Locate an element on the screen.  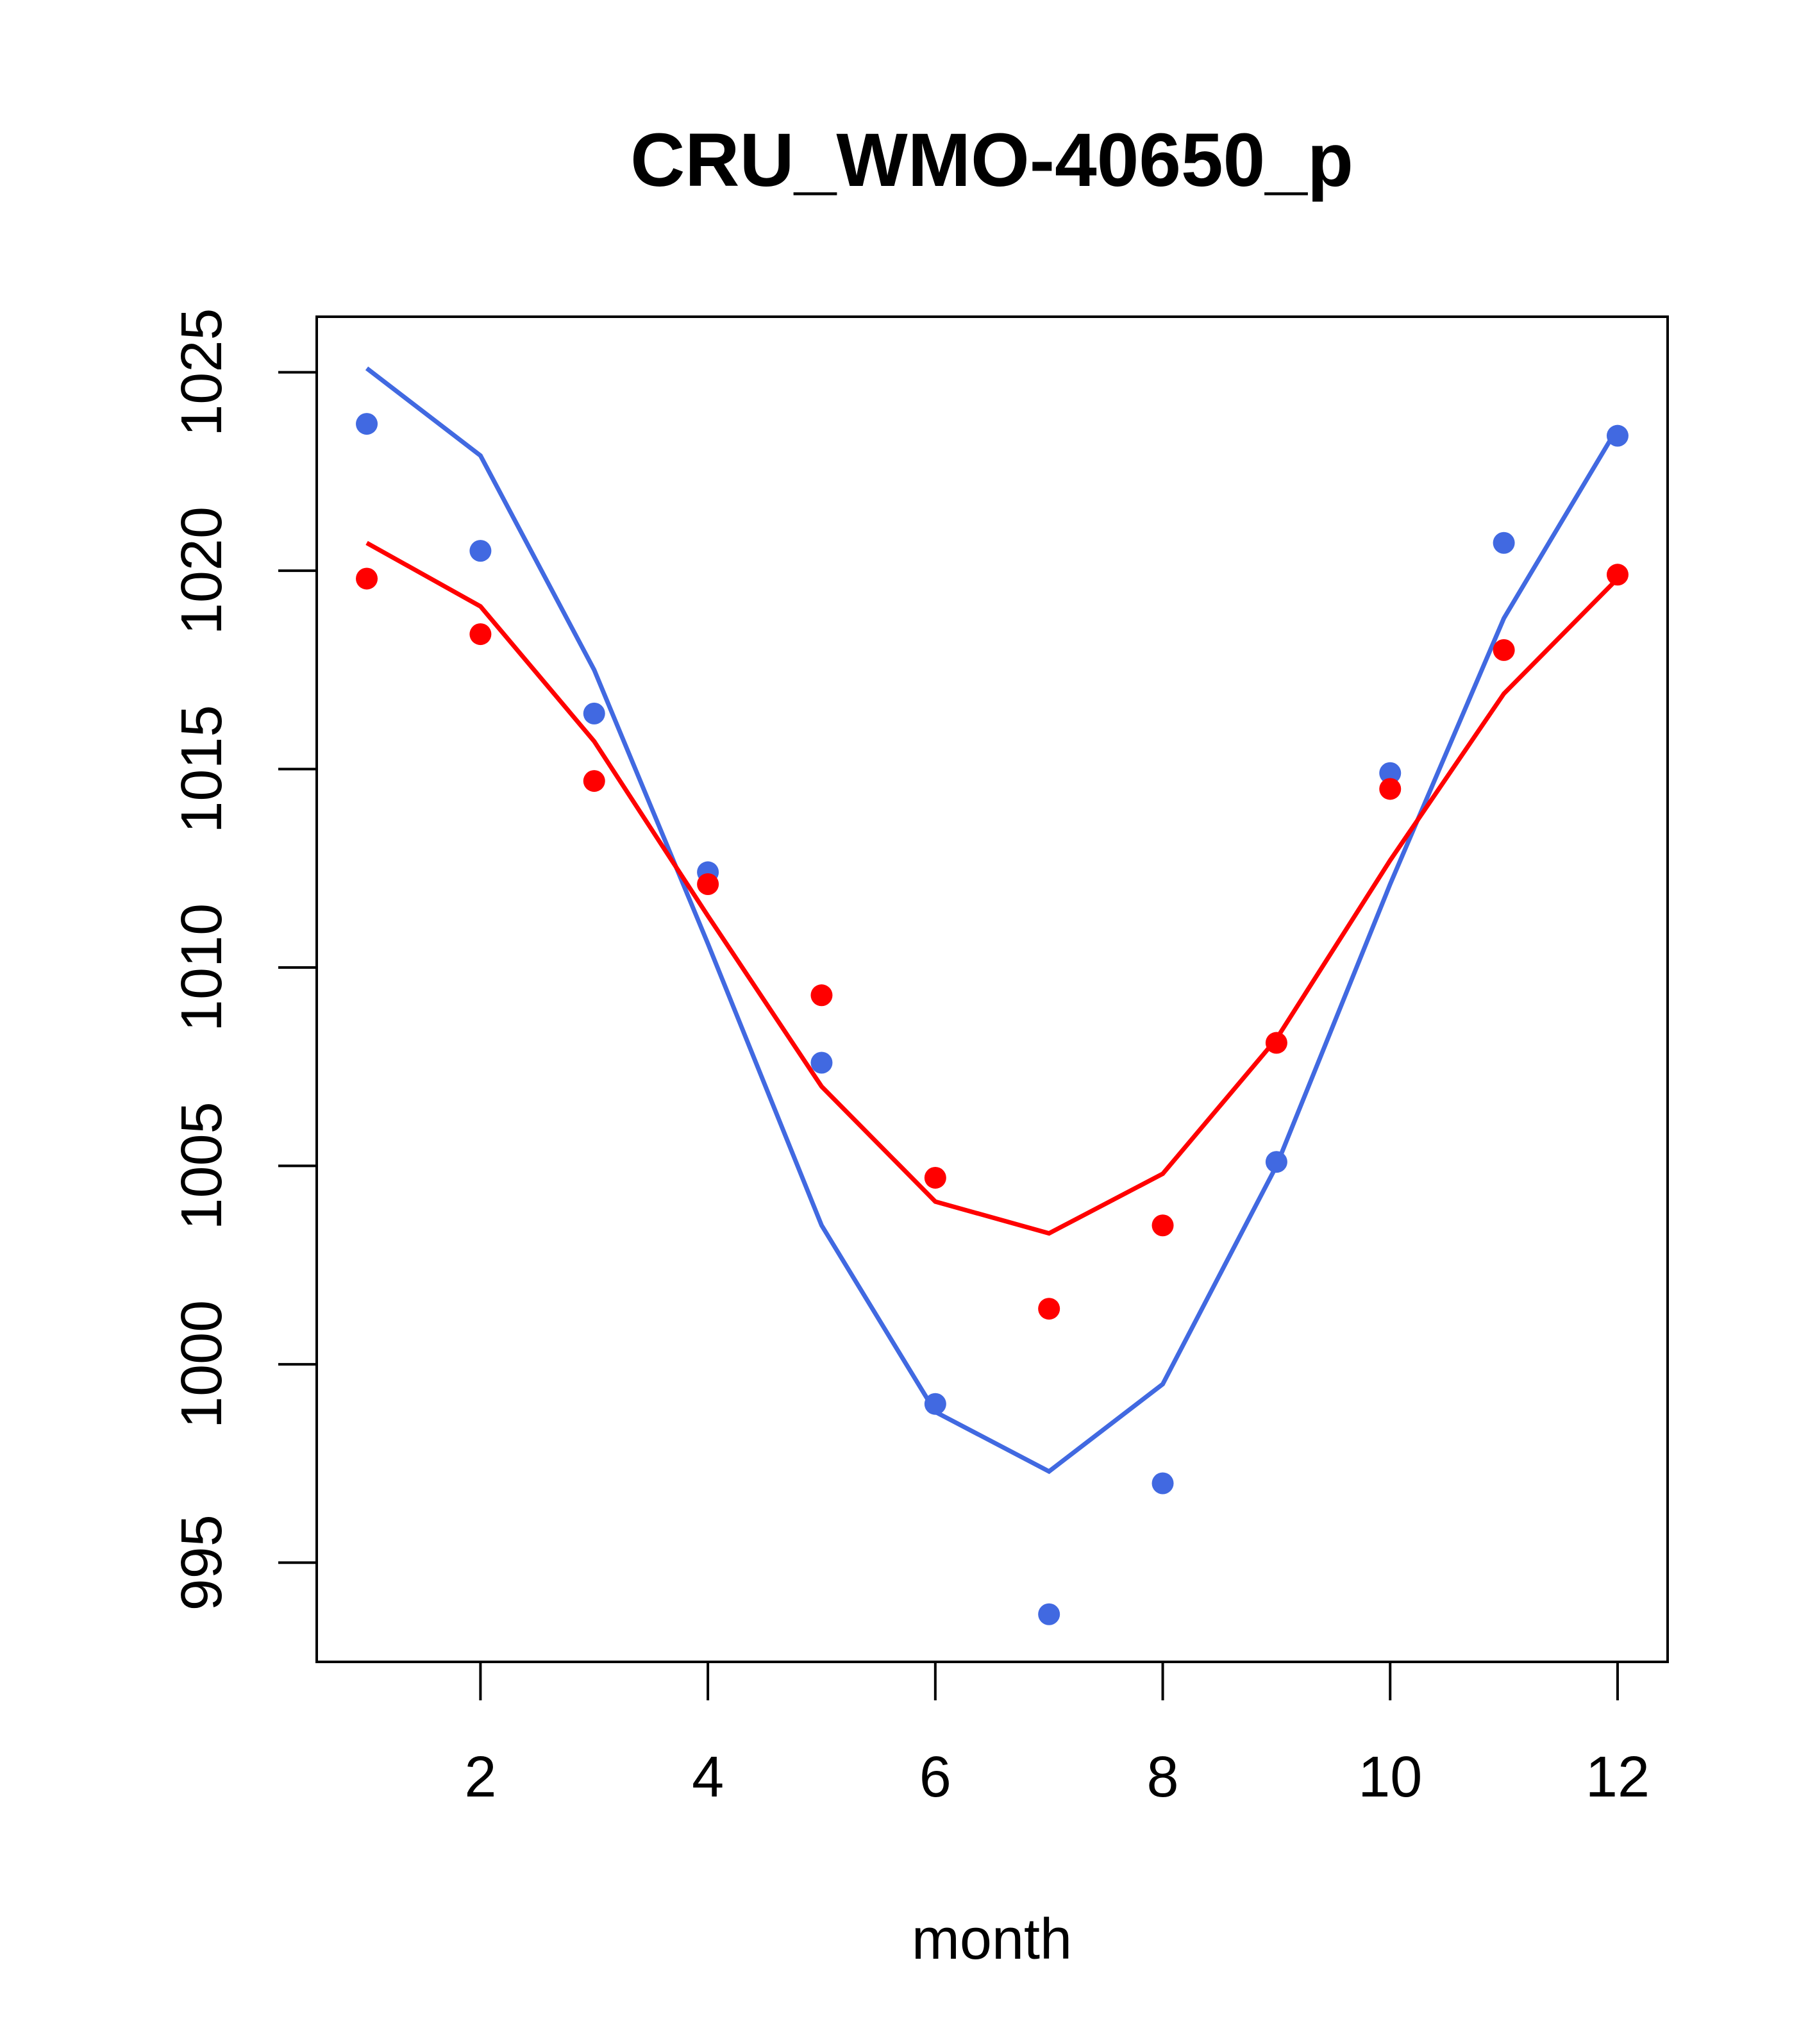
x-tick-label: 10 is located at coordinates (1390, 1777).